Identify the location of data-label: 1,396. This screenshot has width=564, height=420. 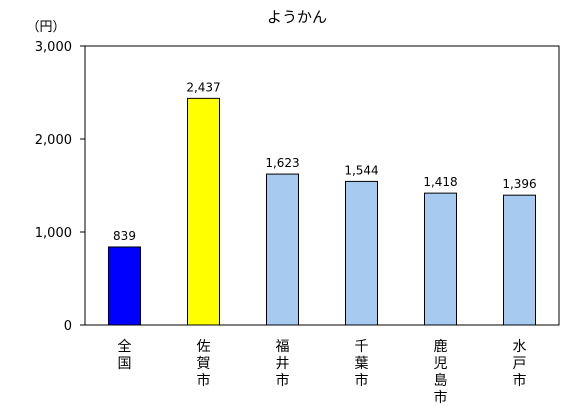
(519, 184).